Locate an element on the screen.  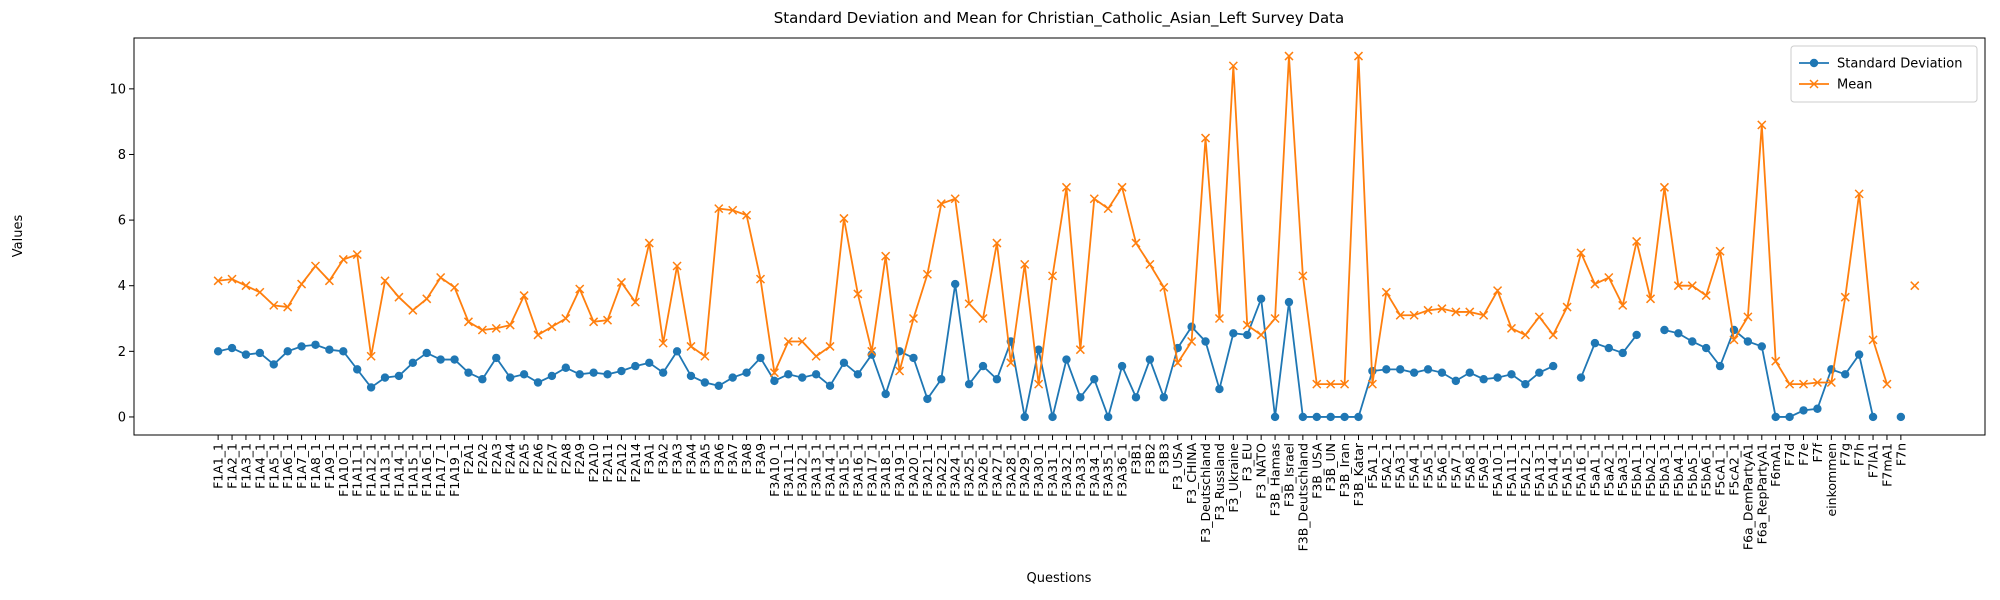
x-tick-label: F5A1_1 is located at coordinates (1372, 466).